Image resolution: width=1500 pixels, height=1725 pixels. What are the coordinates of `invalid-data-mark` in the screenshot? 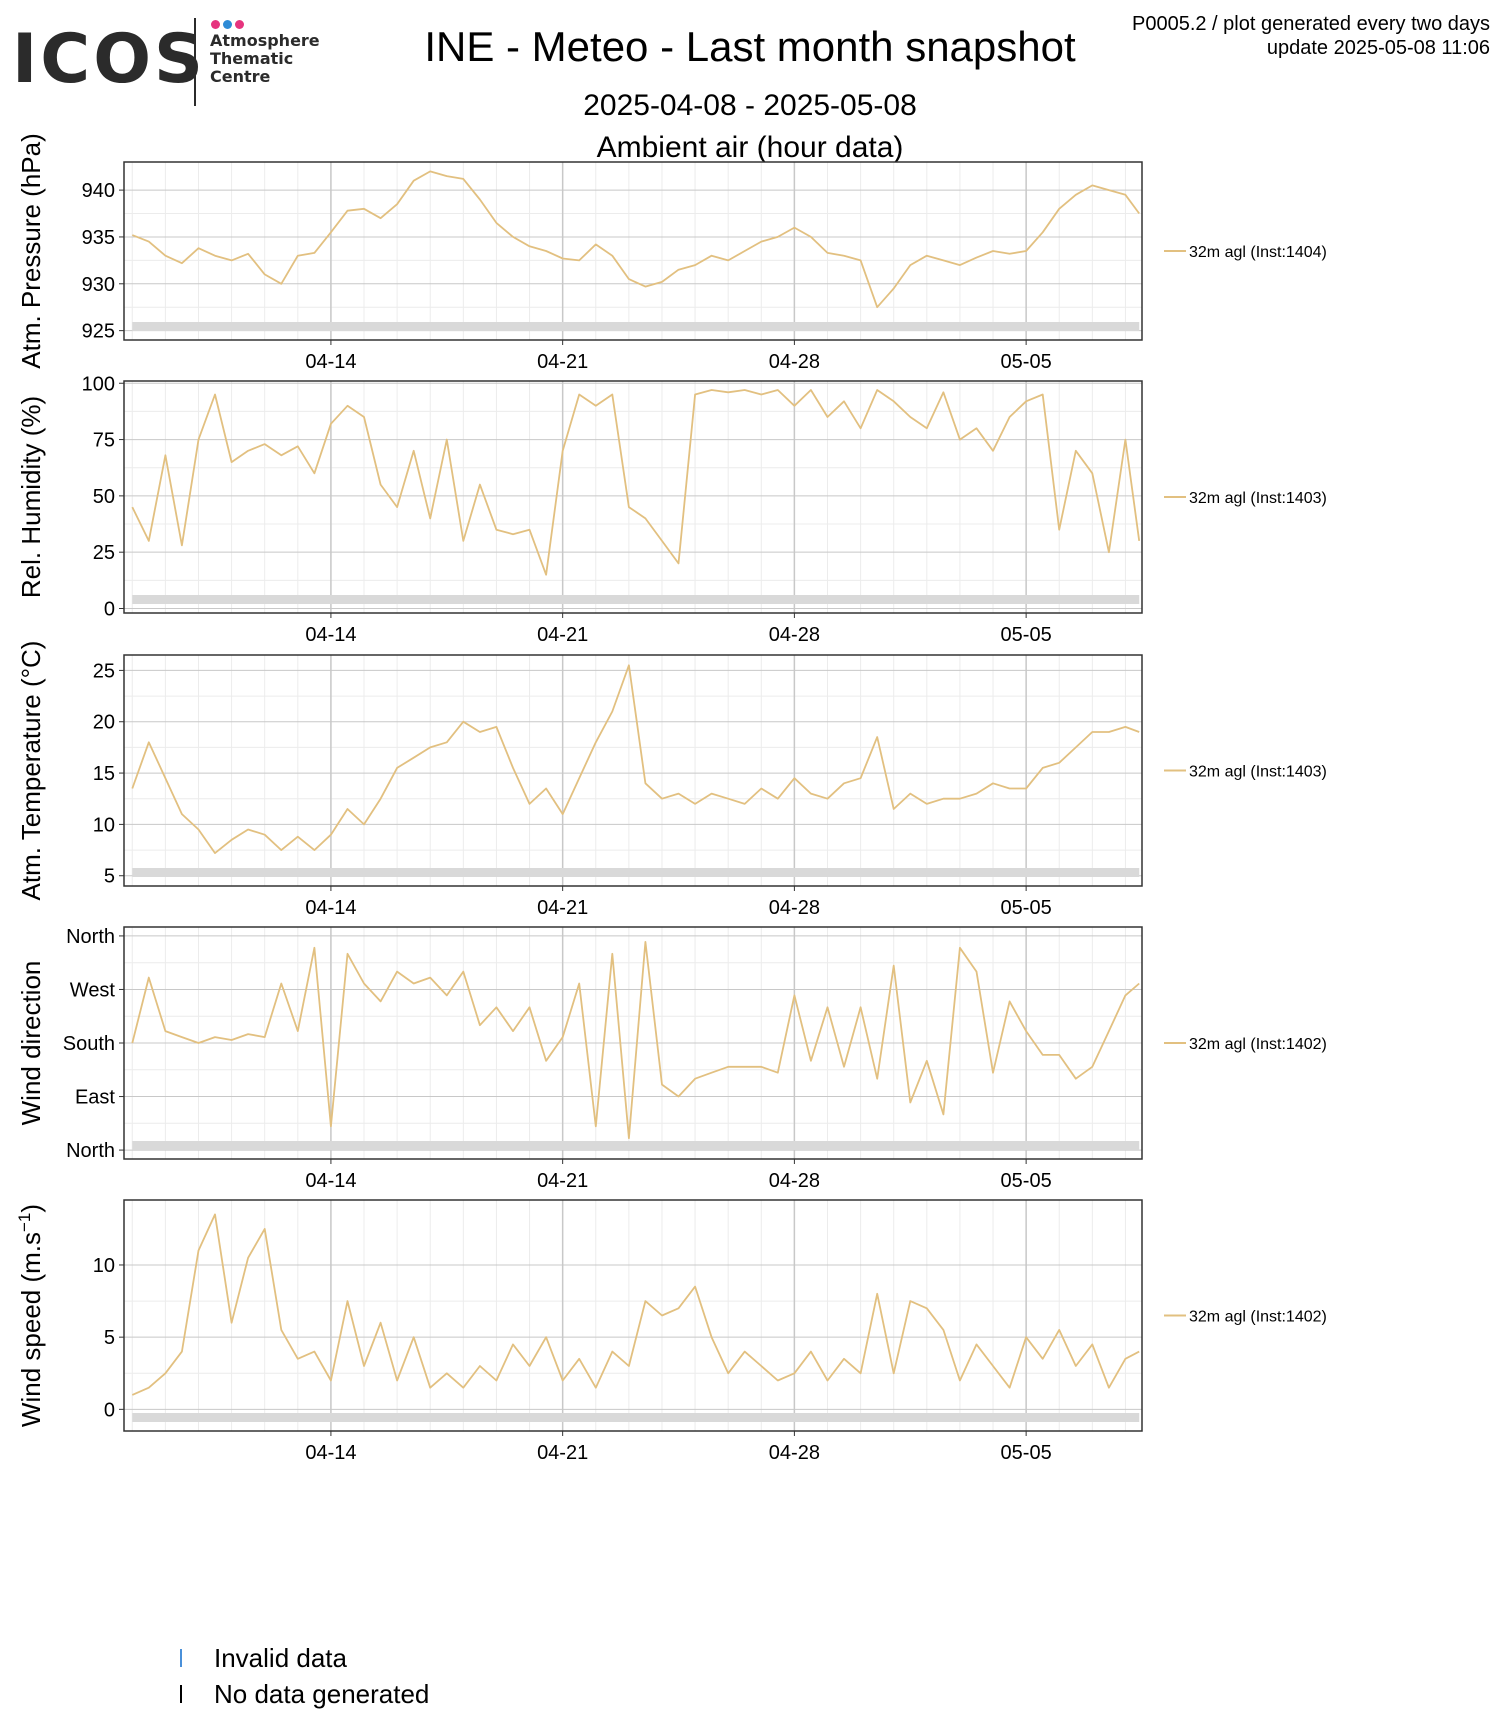 It's located at (181, 1658).